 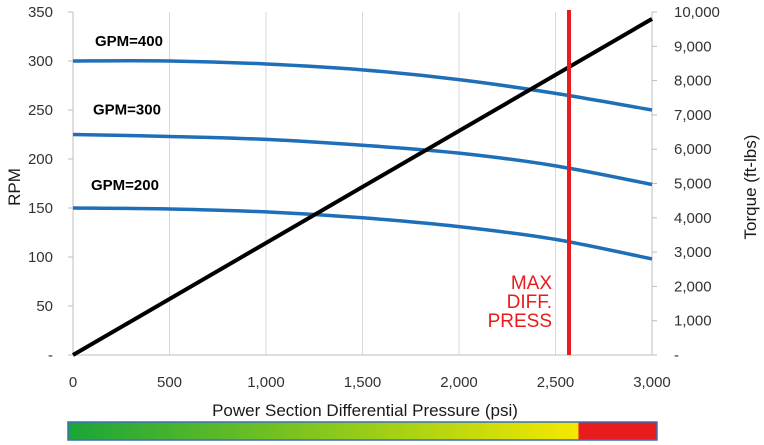 I want to click on x-tick-label: 0, so click(x=73, y=382).